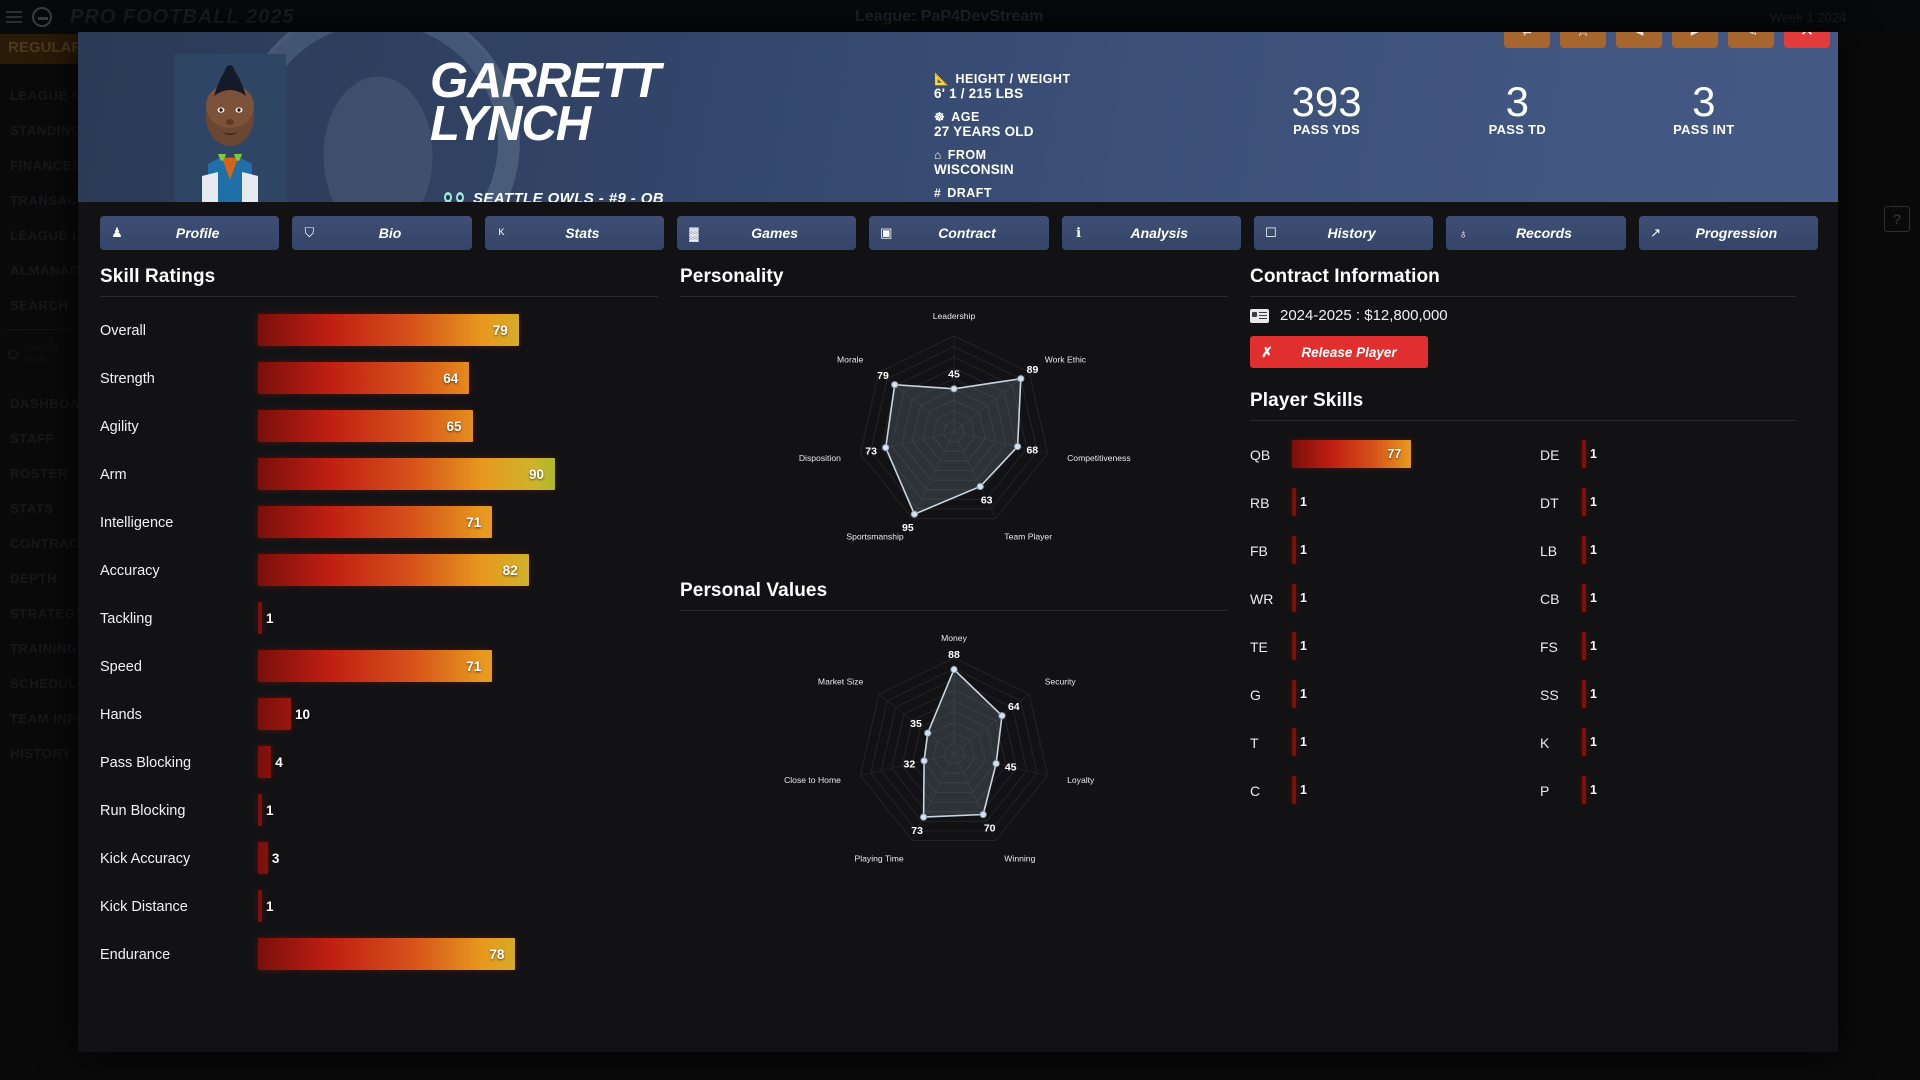 This screenshot has width=1920, height=1080. Describe the element at coordinates (39, 473) in the screenshot. I see `sidebar-item-roster: ROSTER` at that location.